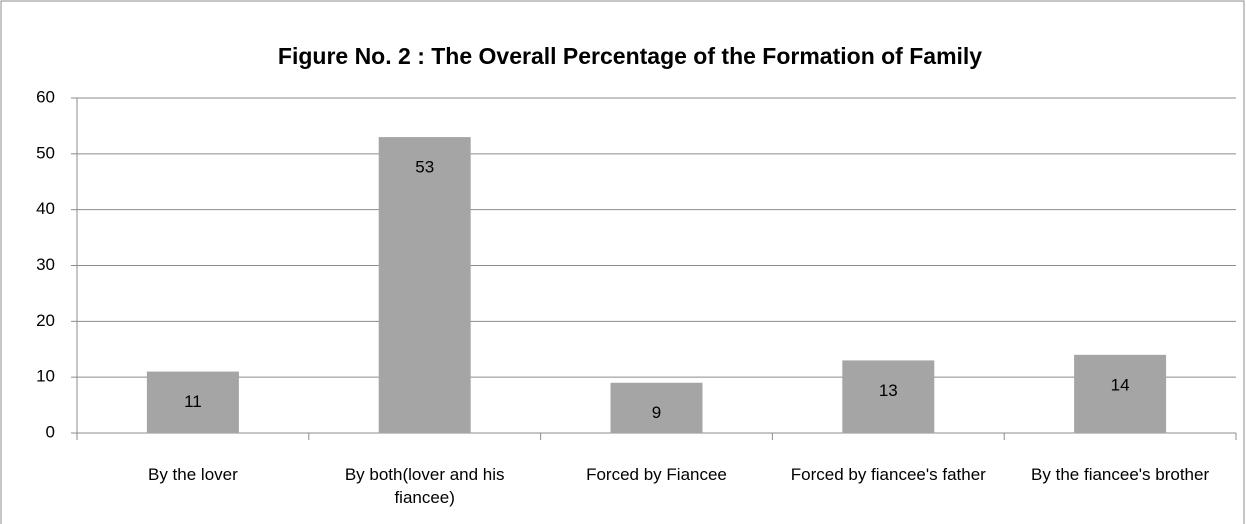 This screenshot has width=1246, height=524. Describe the element at coordinates (888, 390) in the screenshot. I see `data-label: 13` at that location.